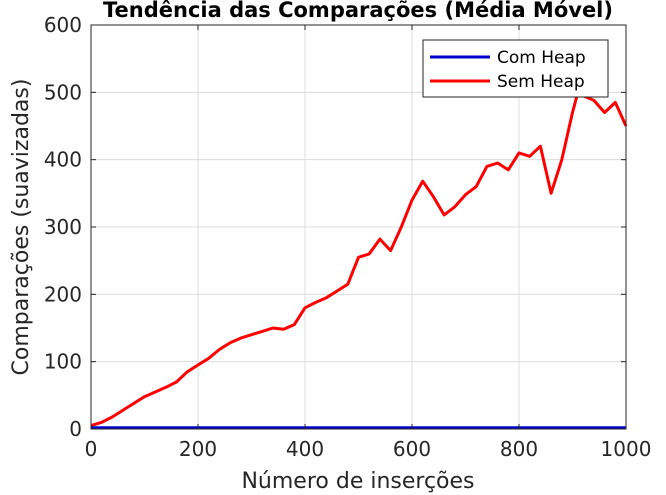  I want to click on legend-box, so click(515, 68).